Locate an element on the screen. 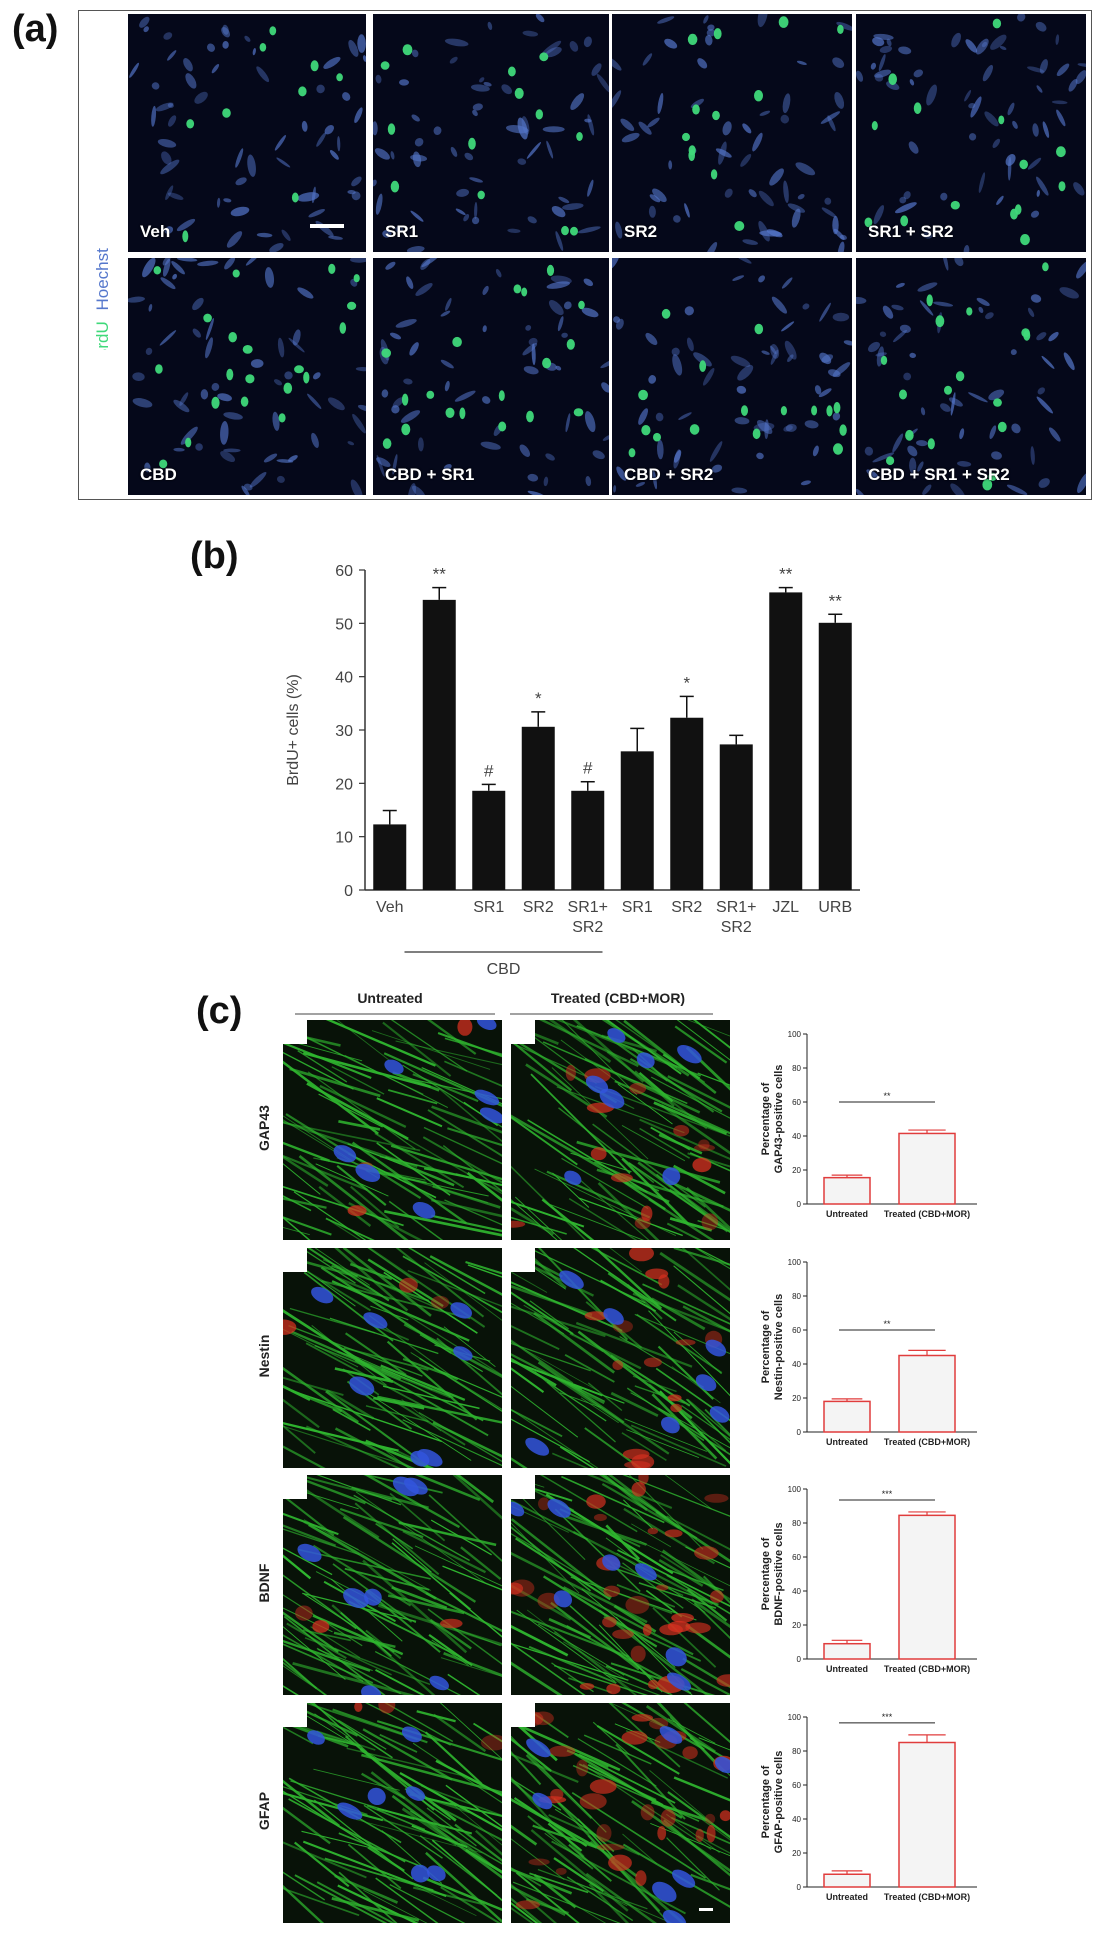 Image resolution: width=1100 pixels, height=1942 pixels. b-y-tick-label: 30 is located at coordinates (344, 731).